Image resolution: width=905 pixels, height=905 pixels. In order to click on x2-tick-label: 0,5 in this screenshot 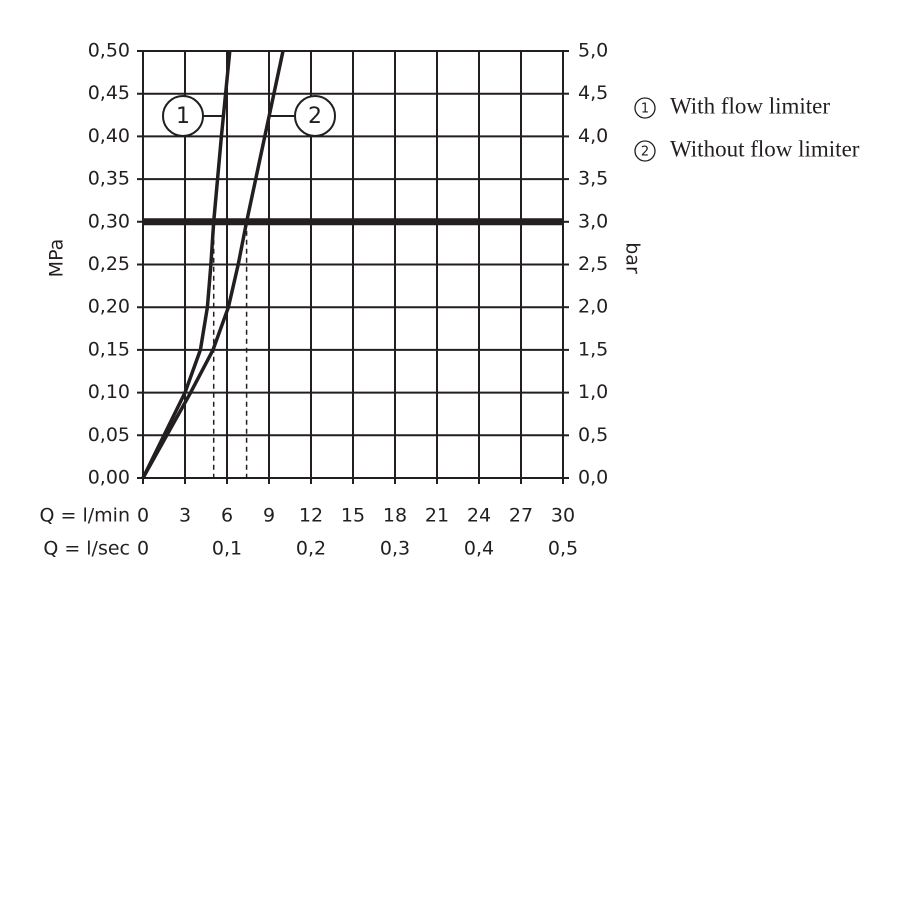, I will do `click(563, 549)`.